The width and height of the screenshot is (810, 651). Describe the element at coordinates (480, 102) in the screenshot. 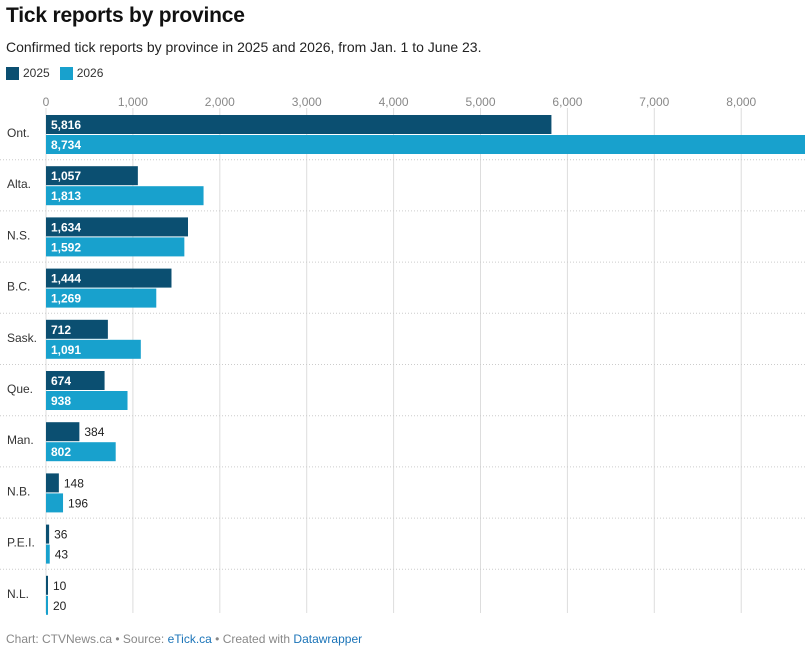

I see `x-tick-label: 5,000` at that location.